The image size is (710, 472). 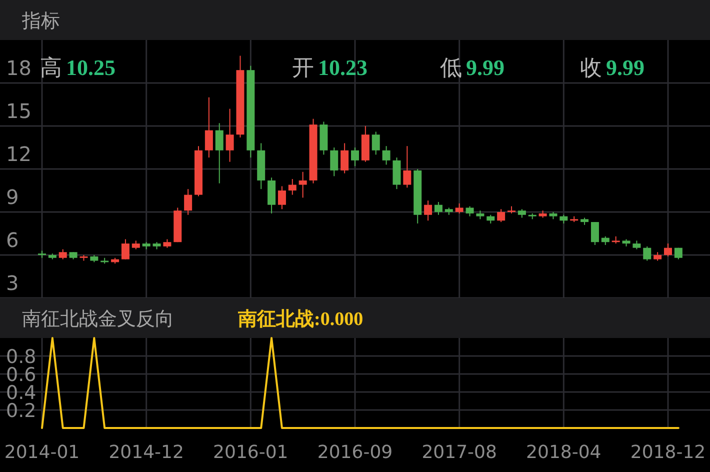 I want to click on annotation: 10.23, so click(x=343, y=67).